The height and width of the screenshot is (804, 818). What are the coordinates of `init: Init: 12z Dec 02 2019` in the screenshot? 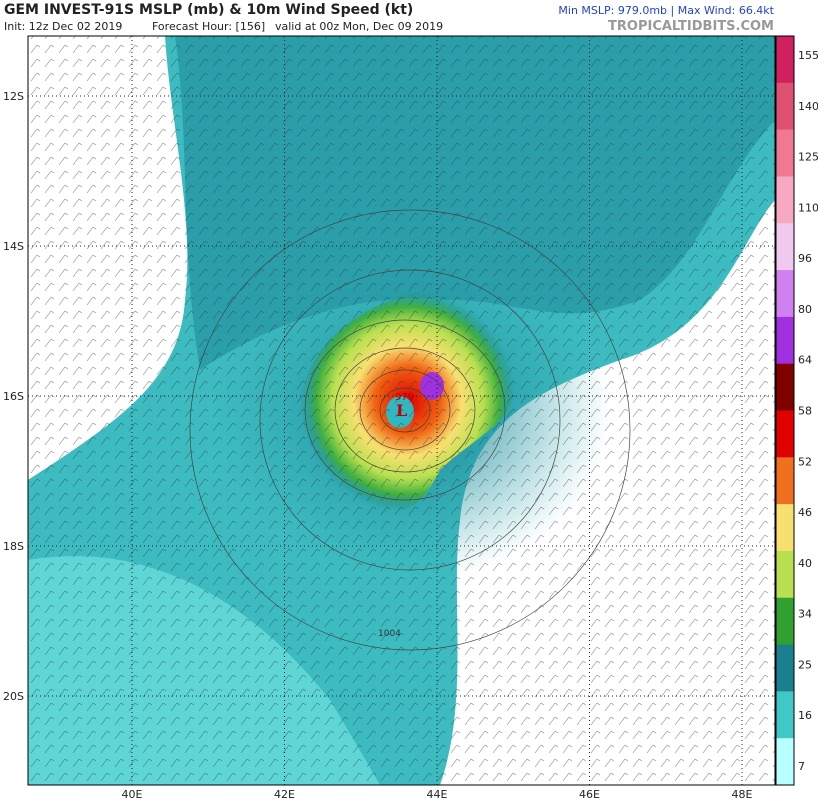 It's located at (63, 26).